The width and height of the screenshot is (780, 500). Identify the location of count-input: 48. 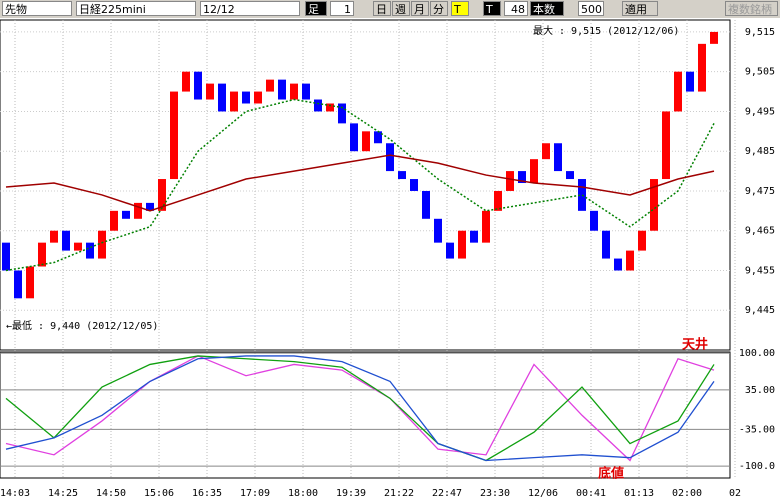
(516, 8).